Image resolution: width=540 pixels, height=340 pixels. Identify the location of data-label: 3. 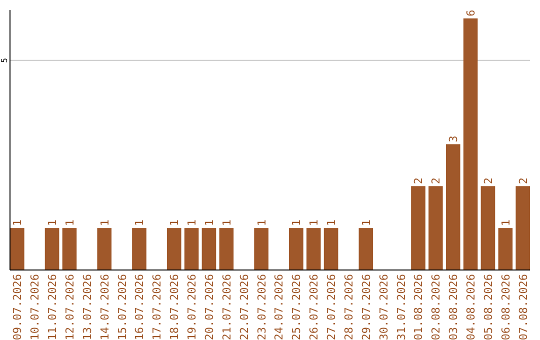
(453, 139).